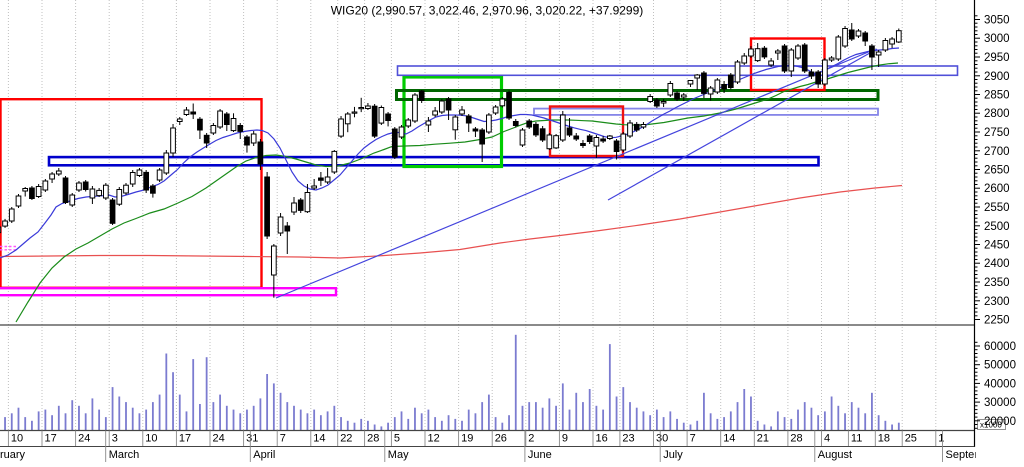  Describe the element at coordinates (997, 264) in the screenshot. I see `svg-text: 2400` at that location.